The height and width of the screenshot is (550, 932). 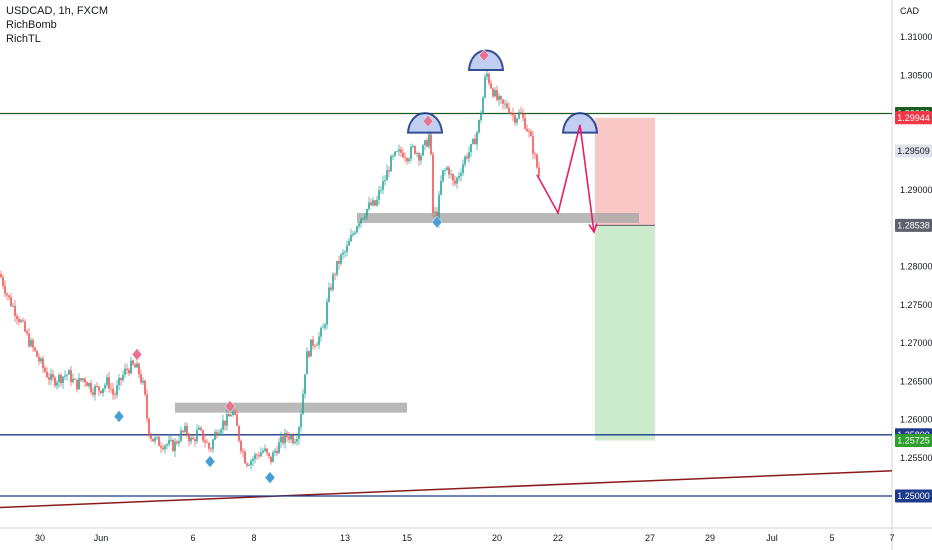 What do you see at coordinates (710, 538) in the screenshot?
I see `time-tick-label: 29` at bounding box center [710, 538].